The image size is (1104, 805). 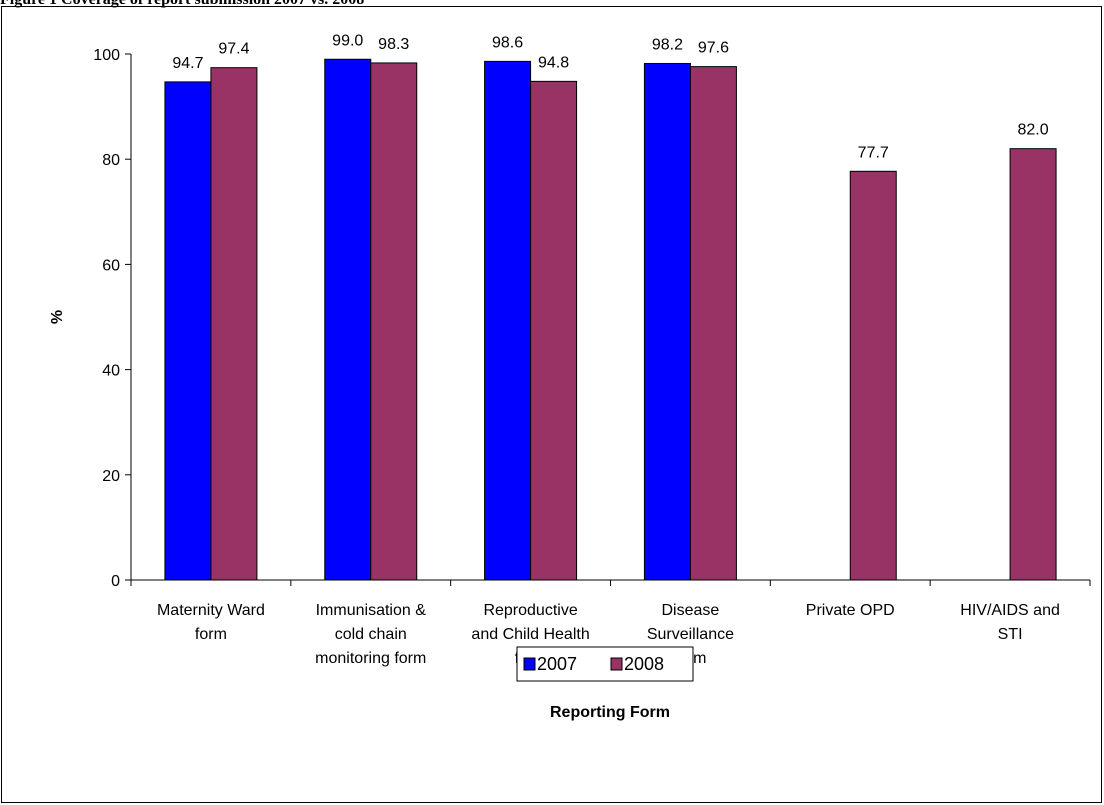 What do you see at coordinates (690, 634) in the screenshot?
I see `x-tick-label-line: Surveillance` at bounding box center [690, 634].